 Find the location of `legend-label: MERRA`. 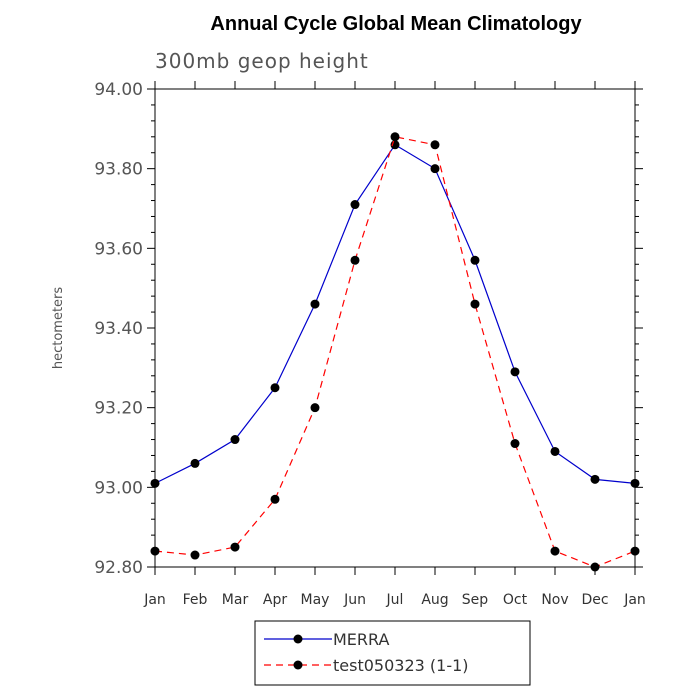

legend-label: MERRA is located at coordinates (361, 639).